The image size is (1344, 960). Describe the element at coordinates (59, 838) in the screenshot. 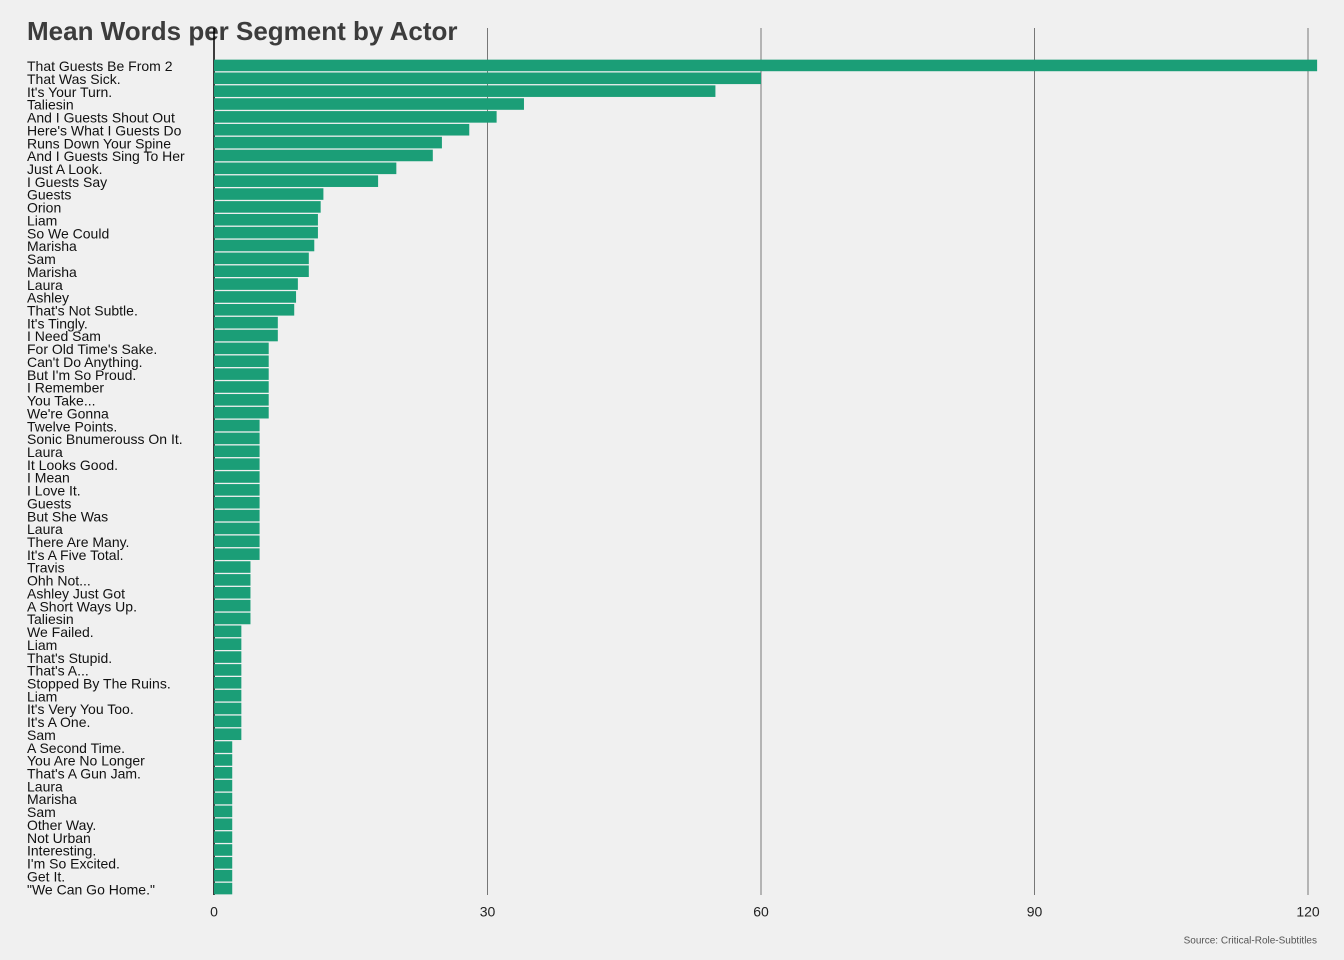

I see `y-tick-label: Not Urban` at that location.